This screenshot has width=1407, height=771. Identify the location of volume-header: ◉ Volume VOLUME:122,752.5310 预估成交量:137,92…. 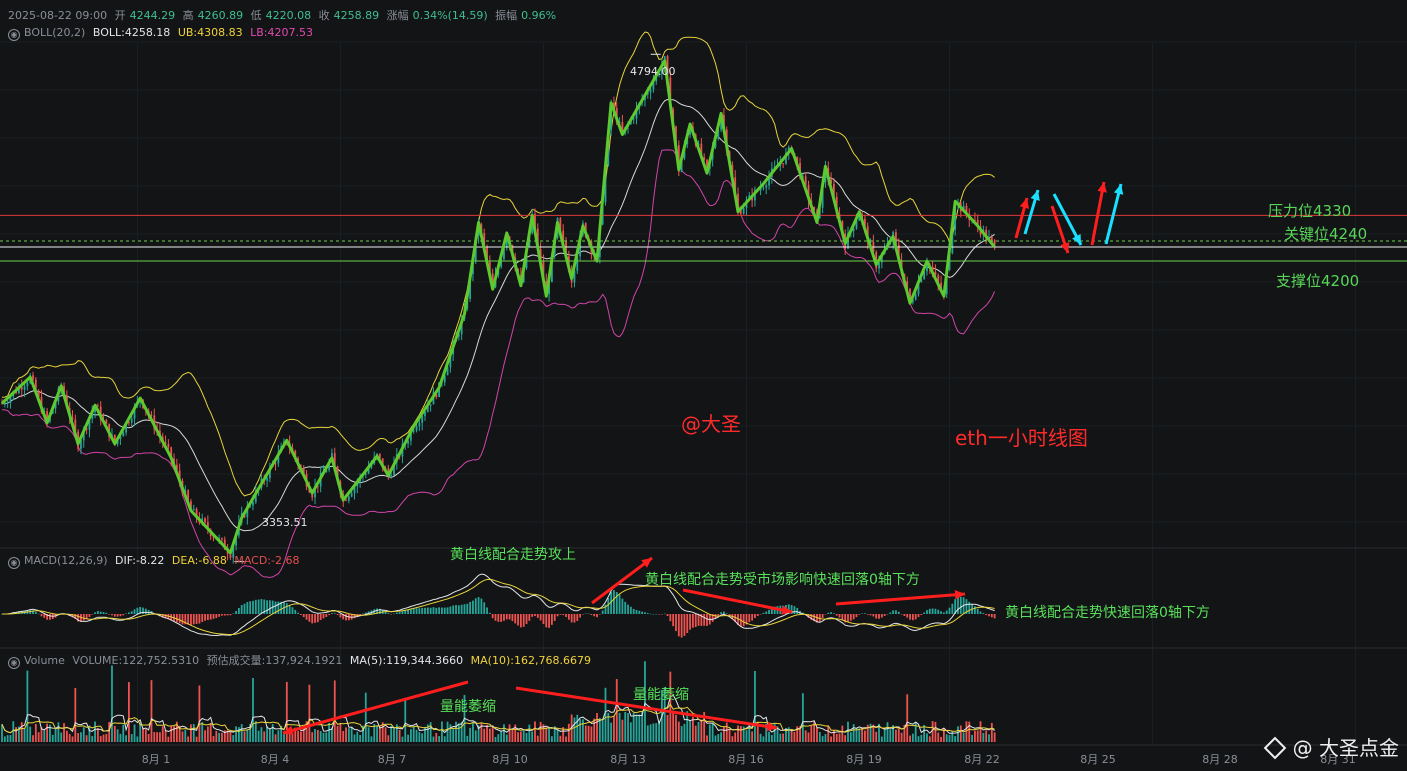
(301, 661).